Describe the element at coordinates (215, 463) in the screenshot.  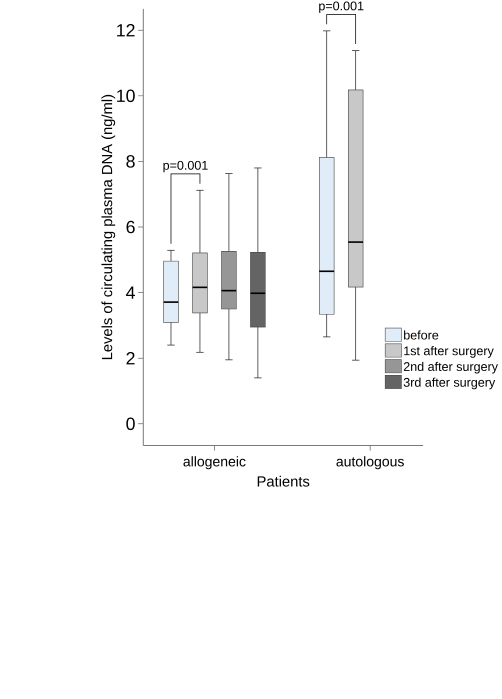
I see `x-tick-label: allogeneic` at that location.